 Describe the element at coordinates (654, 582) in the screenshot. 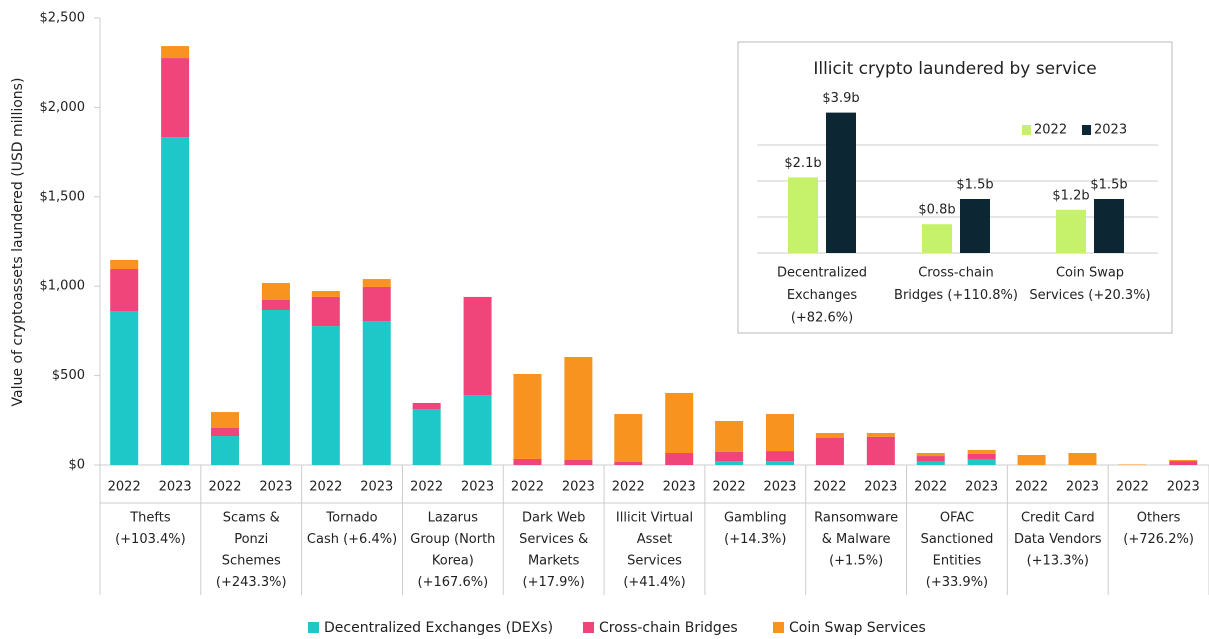

I see `group-label: (+41.4%)` at that location.